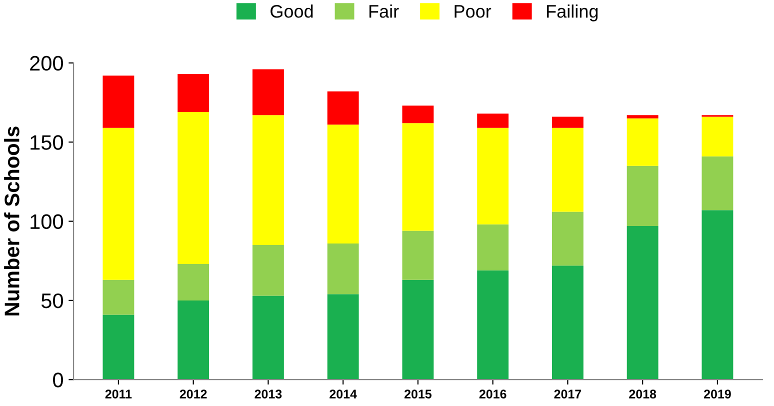 The image size is (774, 406). What do you see at coordinates (291, 11) in the screenshot?
I see `legend-label: Good` at bounding box center [291, 11].